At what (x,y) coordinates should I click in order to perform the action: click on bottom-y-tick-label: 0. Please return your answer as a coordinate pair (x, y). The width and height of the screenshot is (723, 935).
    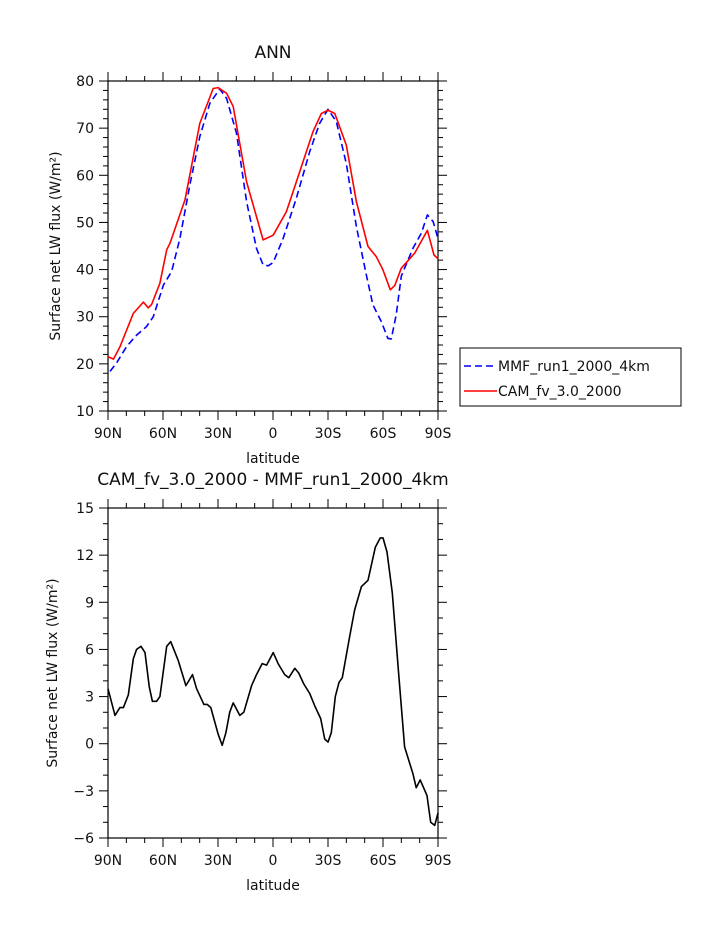
    Looking at the image, I should click on (89, 745).